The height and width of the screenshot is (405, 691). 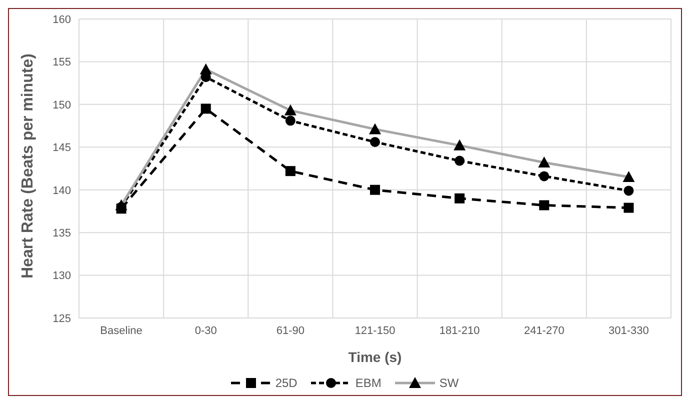 I want to click on x-tick-label: Baseline, so click(x=121, y=330).